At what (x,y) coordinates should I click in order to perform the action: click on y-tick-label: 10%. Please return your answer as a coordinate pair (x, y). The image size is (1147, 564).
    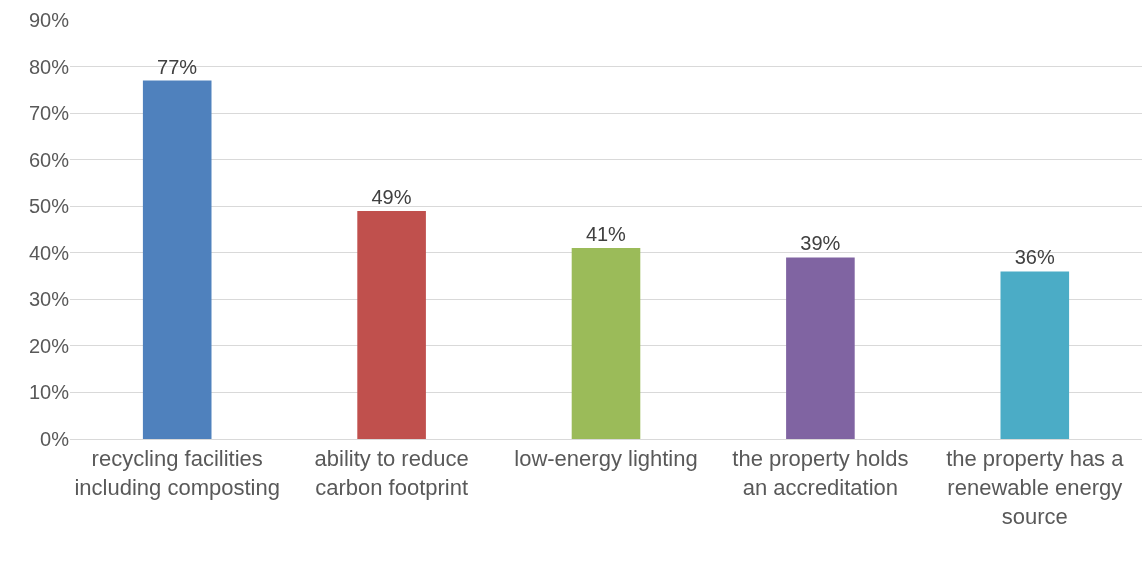
    Looking at the image, I should click on (49, 392).